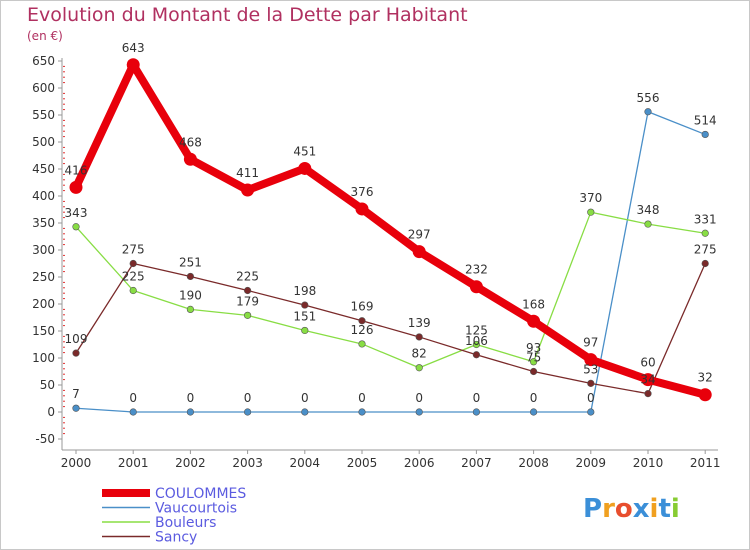 Image resolution: width=750 pixels, height=550 pixels. Describe the element at coordinates (247, 277) in the screenshot. I see `data-label-sancy: 225` at that location.